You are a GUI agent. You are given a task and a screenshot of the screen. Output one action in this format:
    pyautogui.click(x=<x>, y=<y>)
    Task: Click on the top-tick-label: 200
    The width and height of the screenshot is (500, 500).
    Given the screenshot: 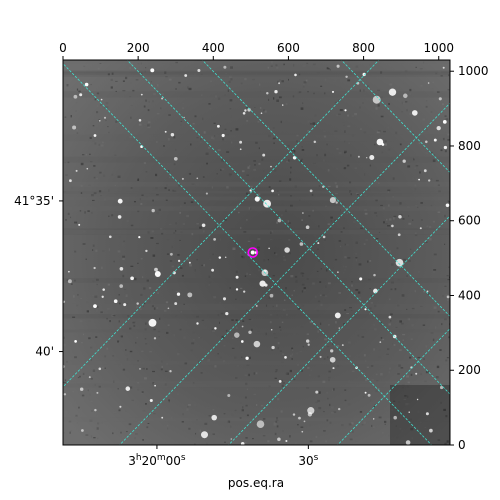 What is the action you would take?
    pyautogui.click(x=138, y=48)
    